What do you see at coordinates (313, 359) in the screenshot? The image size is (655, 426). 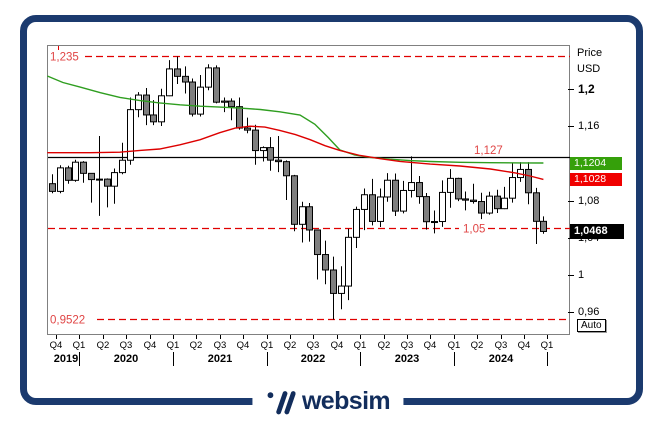 I see `year-label: 2022` at bounding box center [313, 359].